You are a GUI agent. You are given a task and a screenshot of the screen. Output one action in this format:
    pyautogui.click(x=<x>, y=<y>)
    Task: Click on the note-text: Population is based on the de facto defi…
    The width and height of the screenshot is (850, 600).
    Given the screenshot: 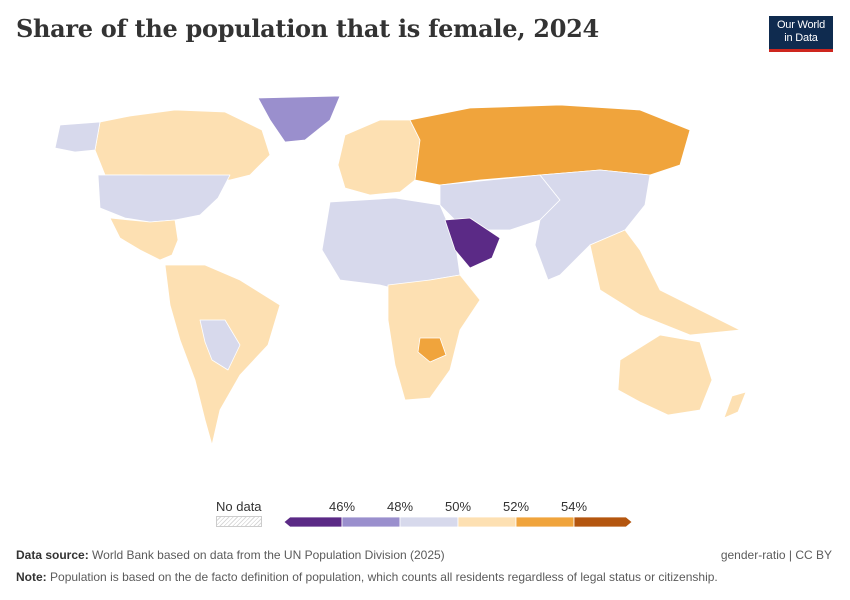 What is the action you would take?
    pyautogui.click(x=384, y=577)
    